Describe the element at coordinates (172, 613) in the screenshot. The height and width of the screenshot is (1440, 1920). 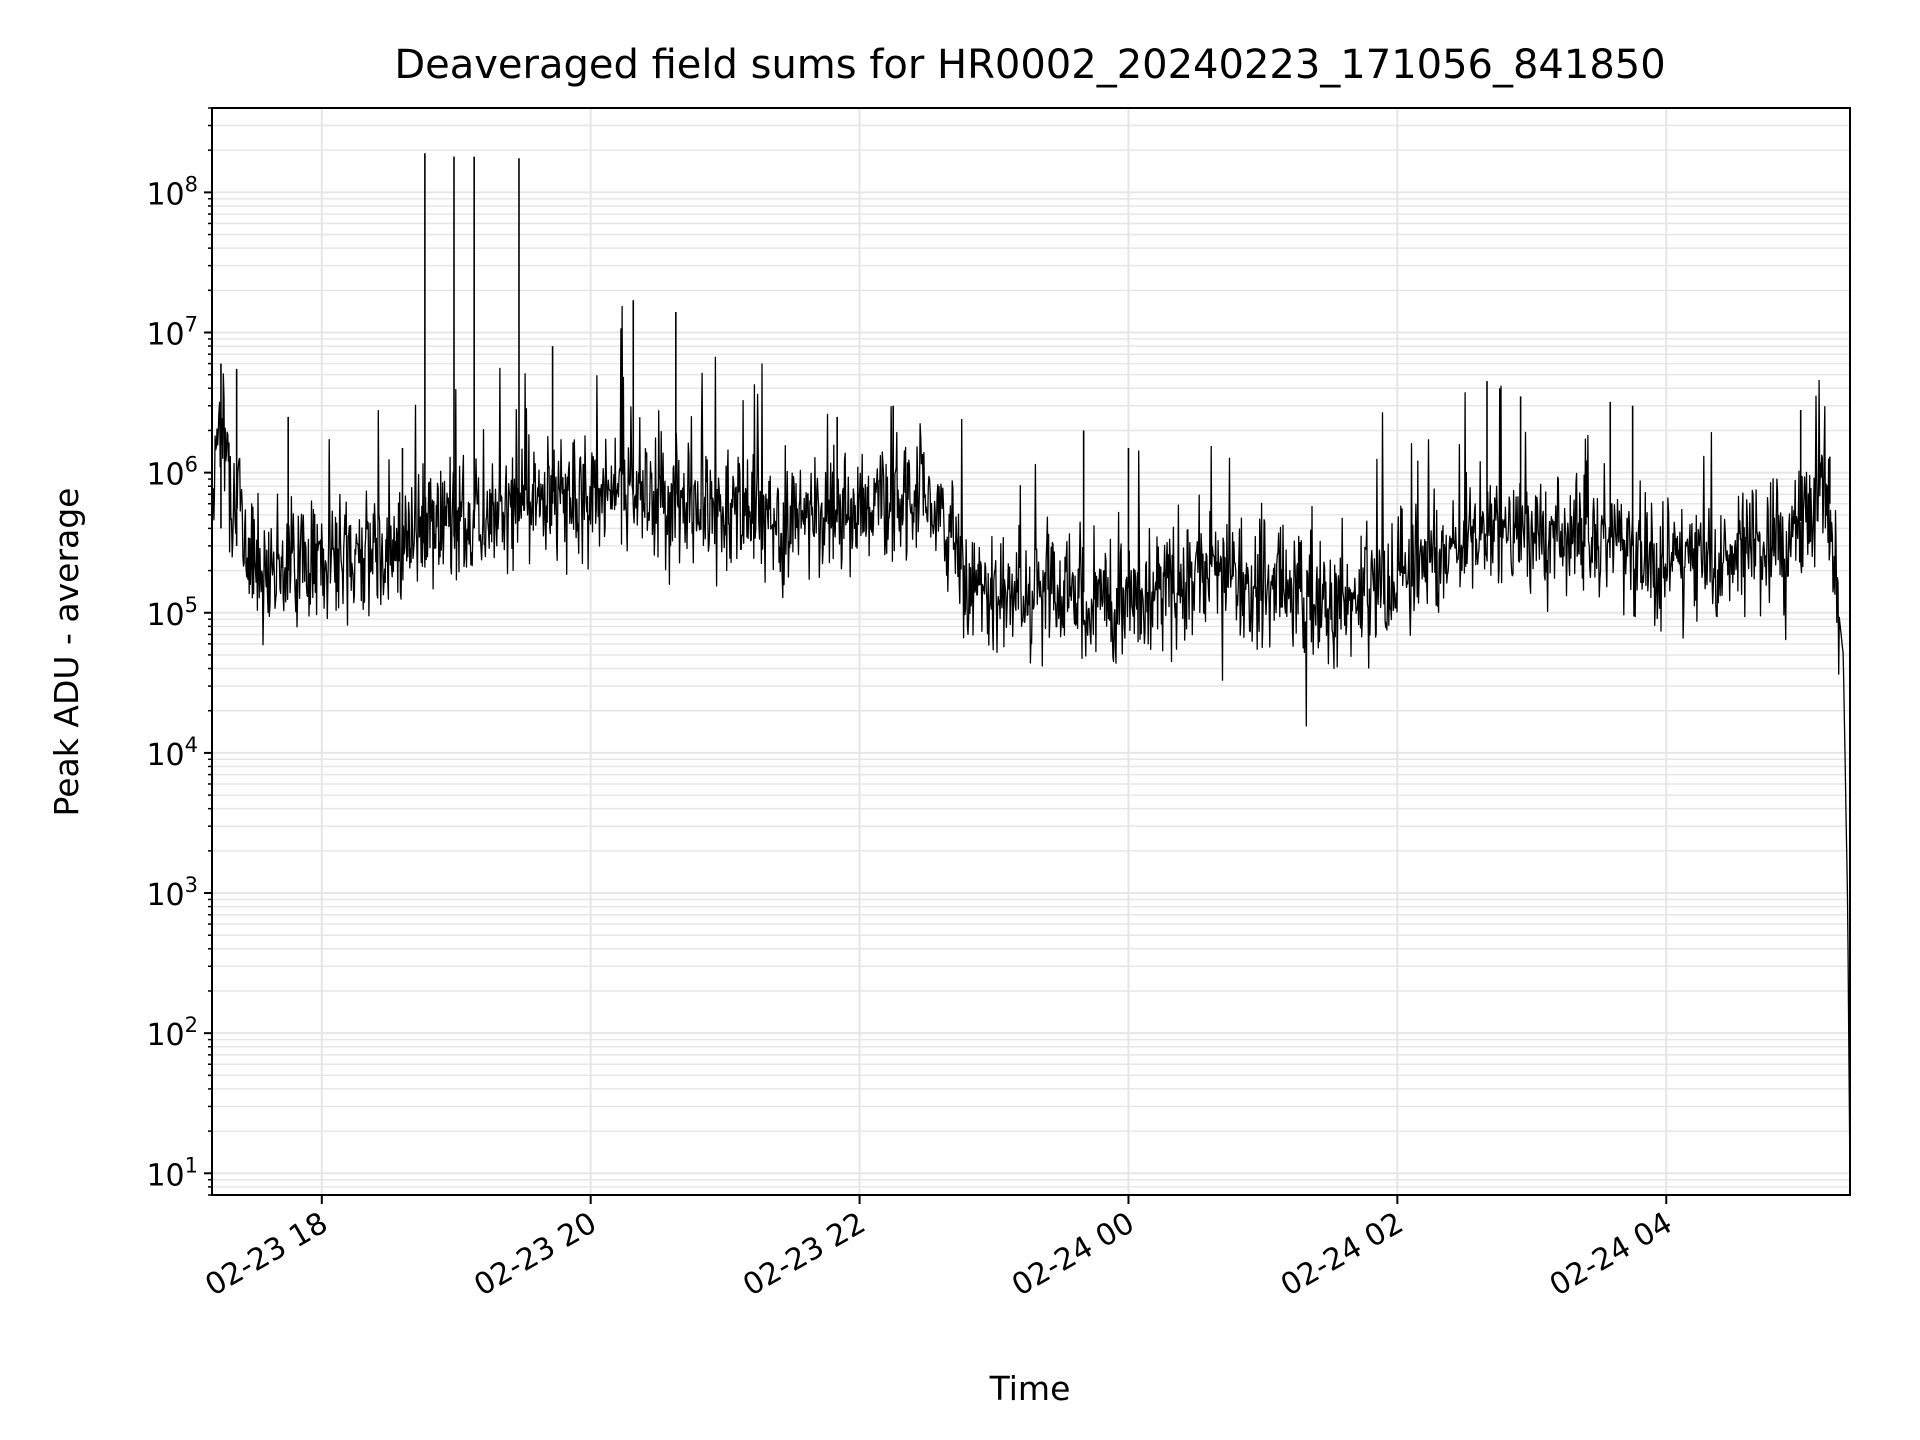
I see `y-tick-label: 10⁵` at that location.